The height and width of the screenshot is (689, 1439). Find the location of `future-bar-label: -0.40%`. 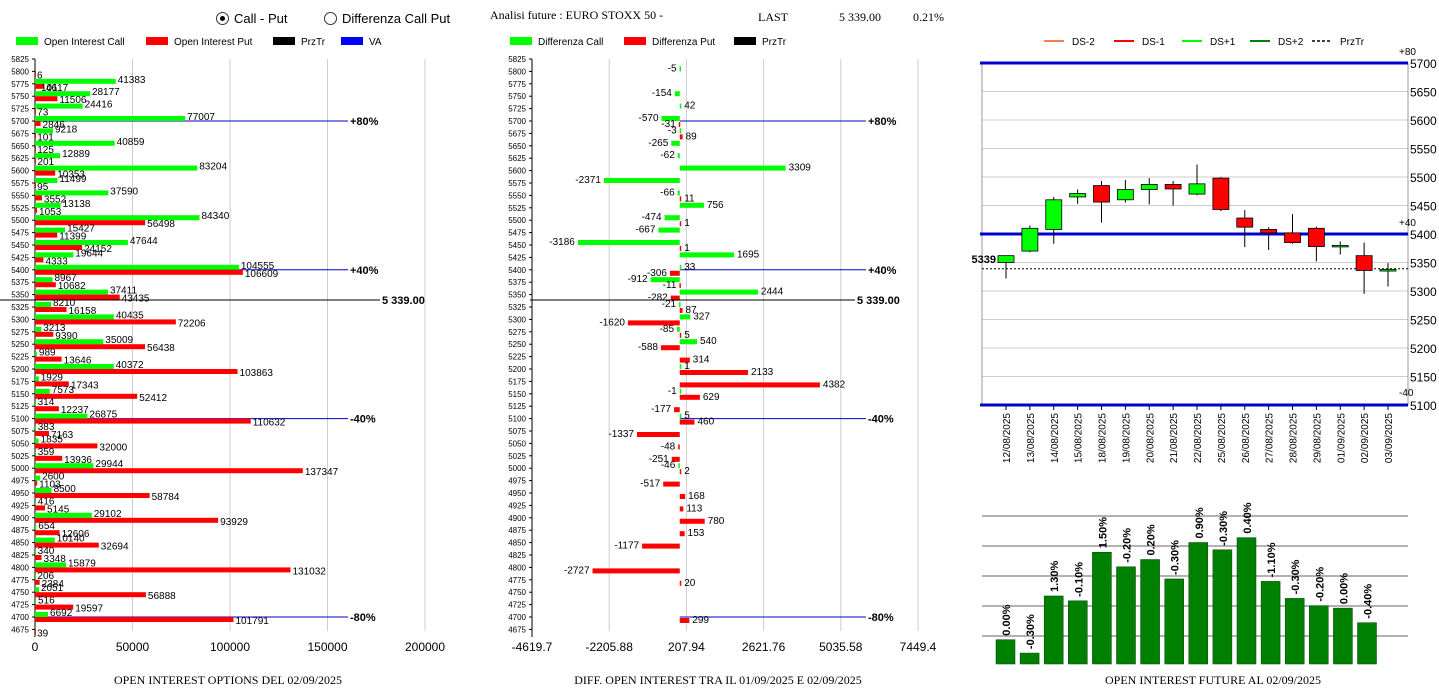

future-bar-label: -0.40% is located at coordinates (1369, 601).